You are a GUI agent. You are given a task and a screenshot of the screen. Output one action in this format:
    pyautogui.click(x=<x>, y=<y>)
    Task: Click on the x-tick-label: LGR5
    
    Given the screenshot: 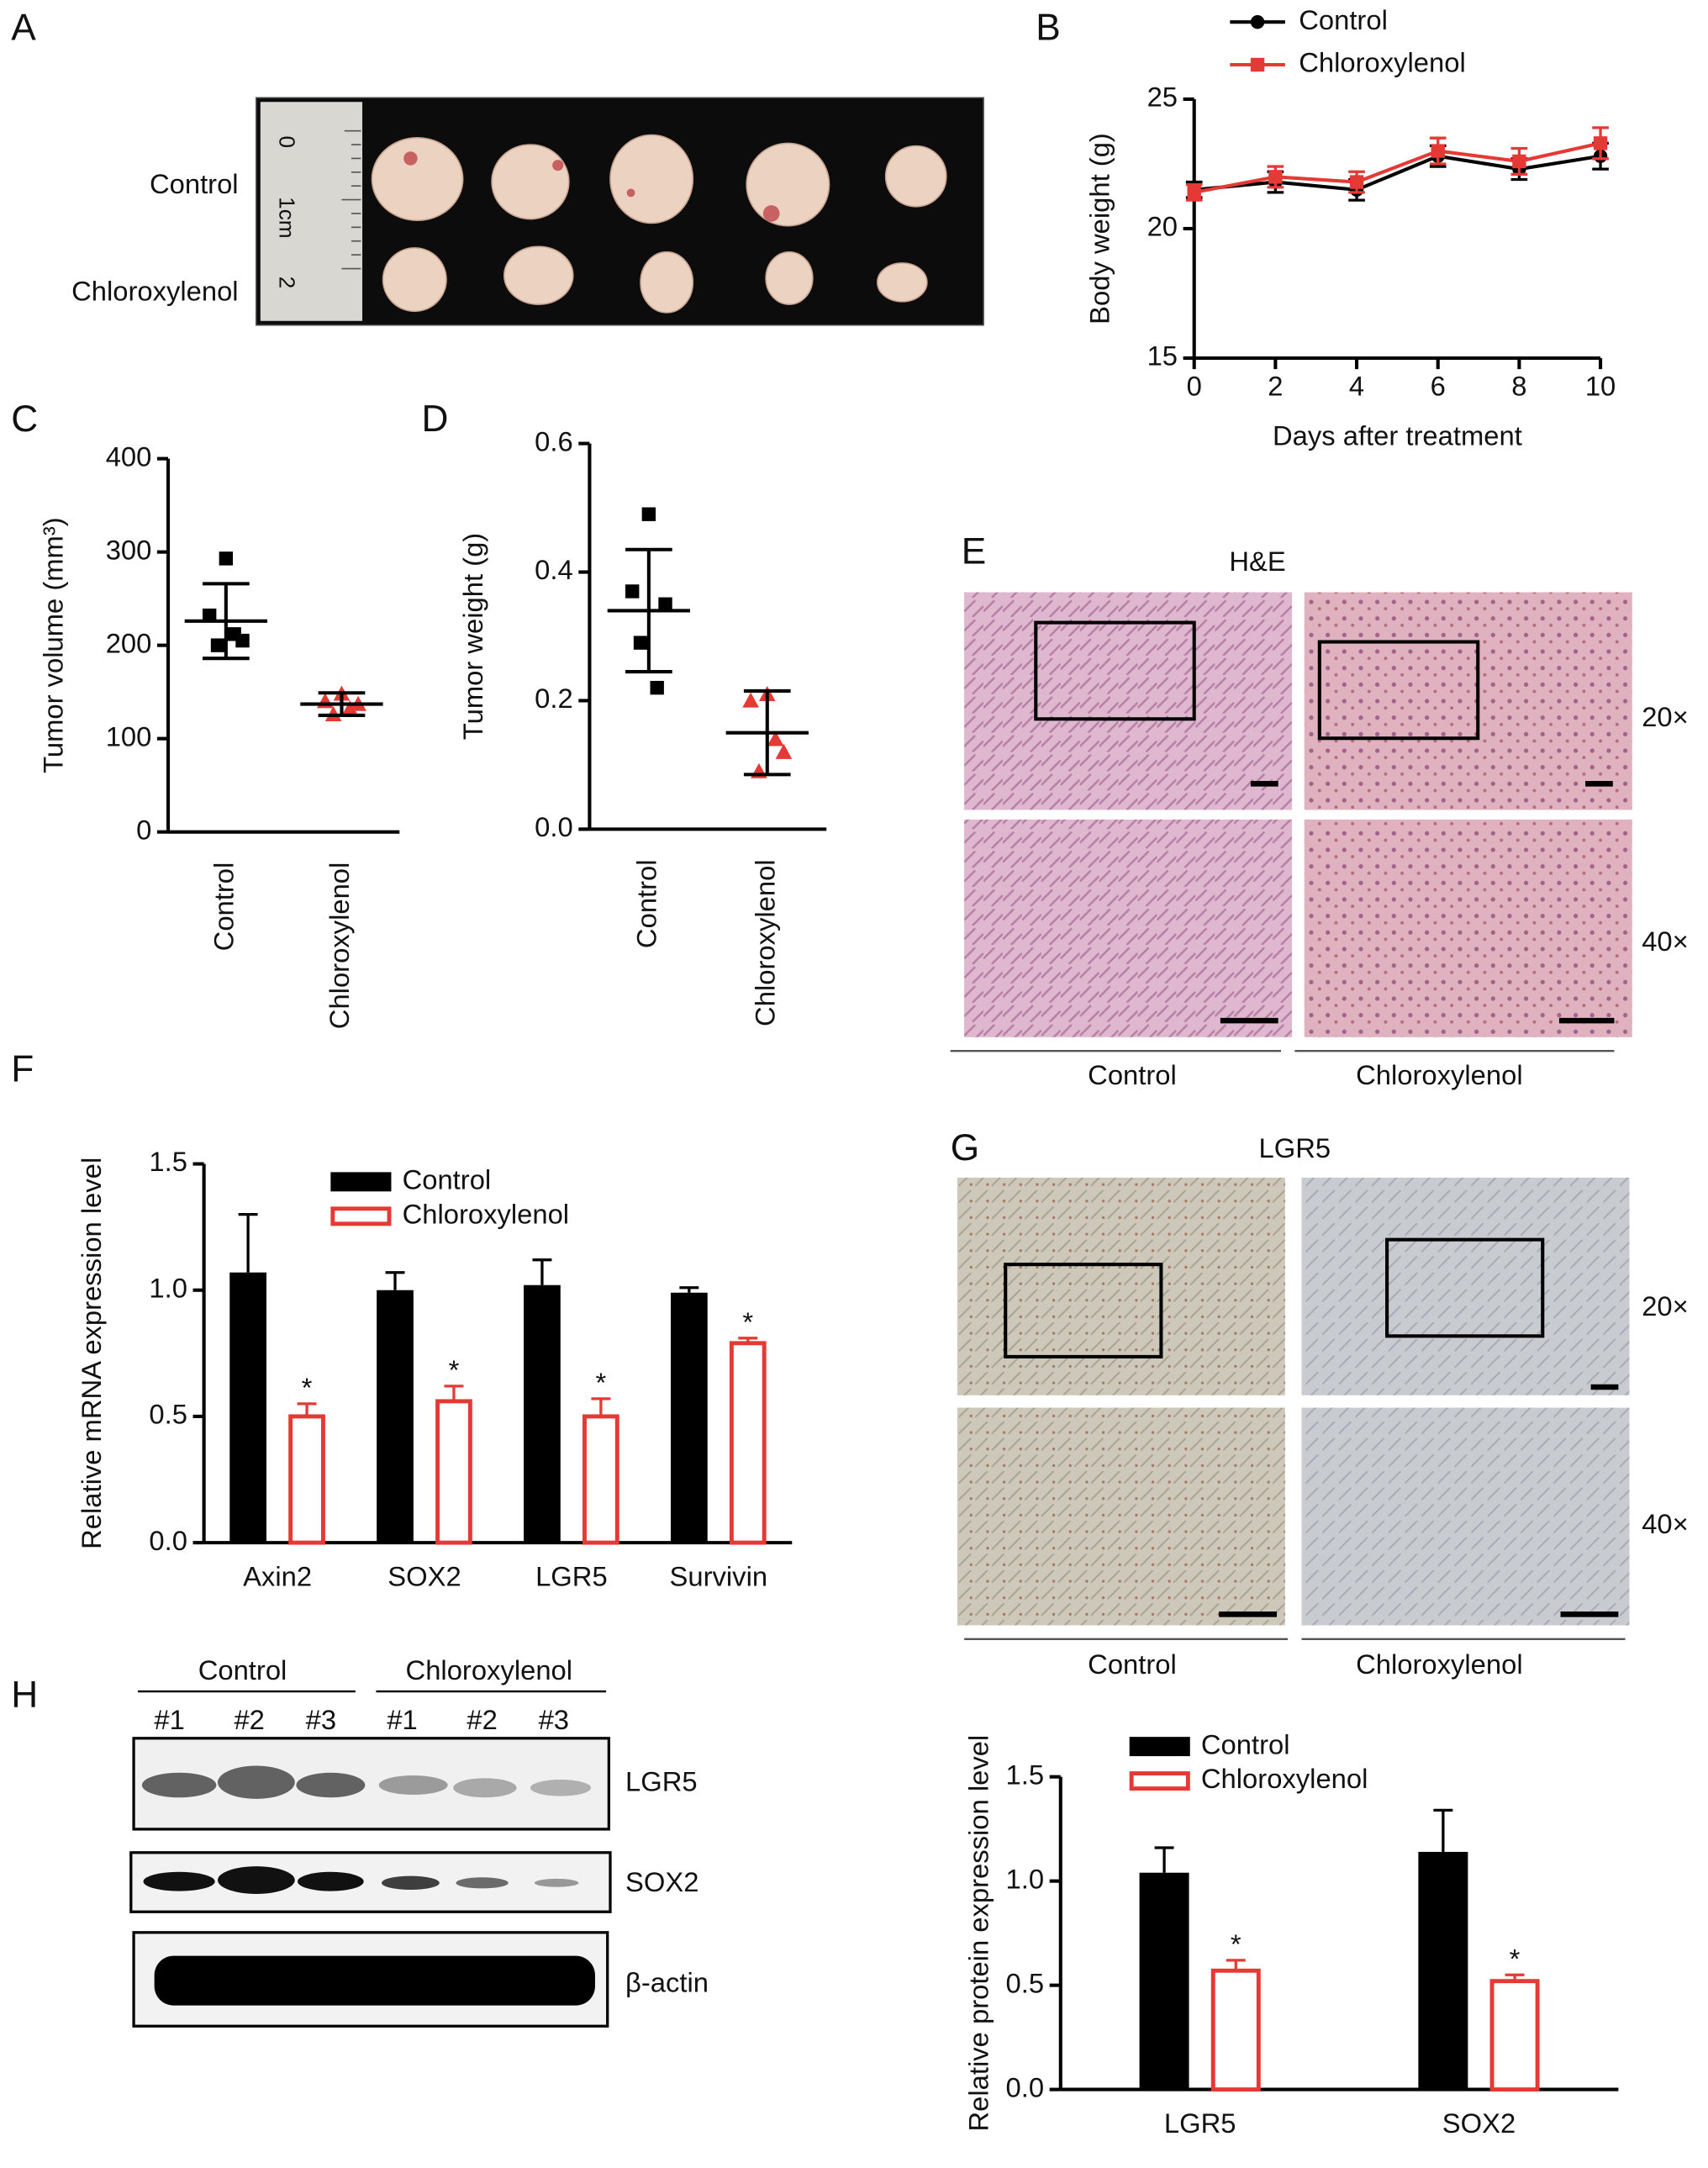 What is the action you would take?
    pyautogui.click(x=571, y=1575)
    